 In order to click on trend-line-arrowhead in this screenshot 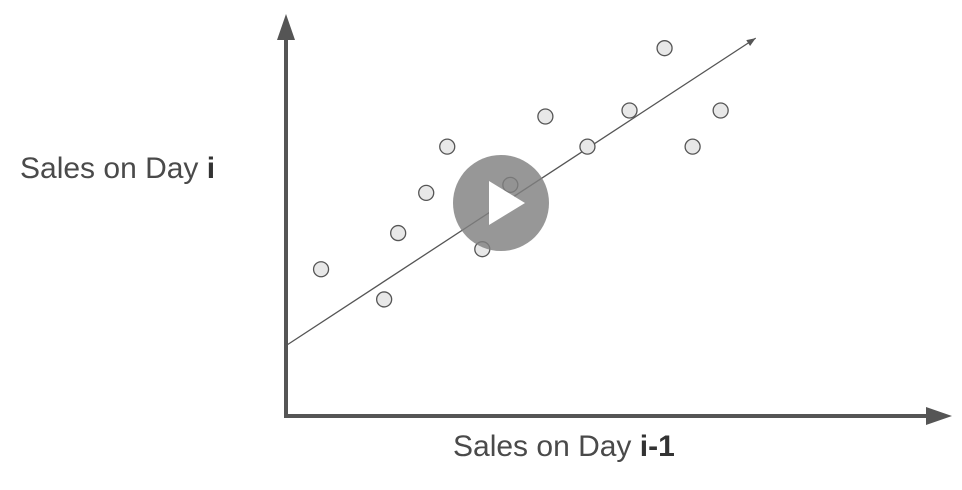, I will do `click(751, 42)`.